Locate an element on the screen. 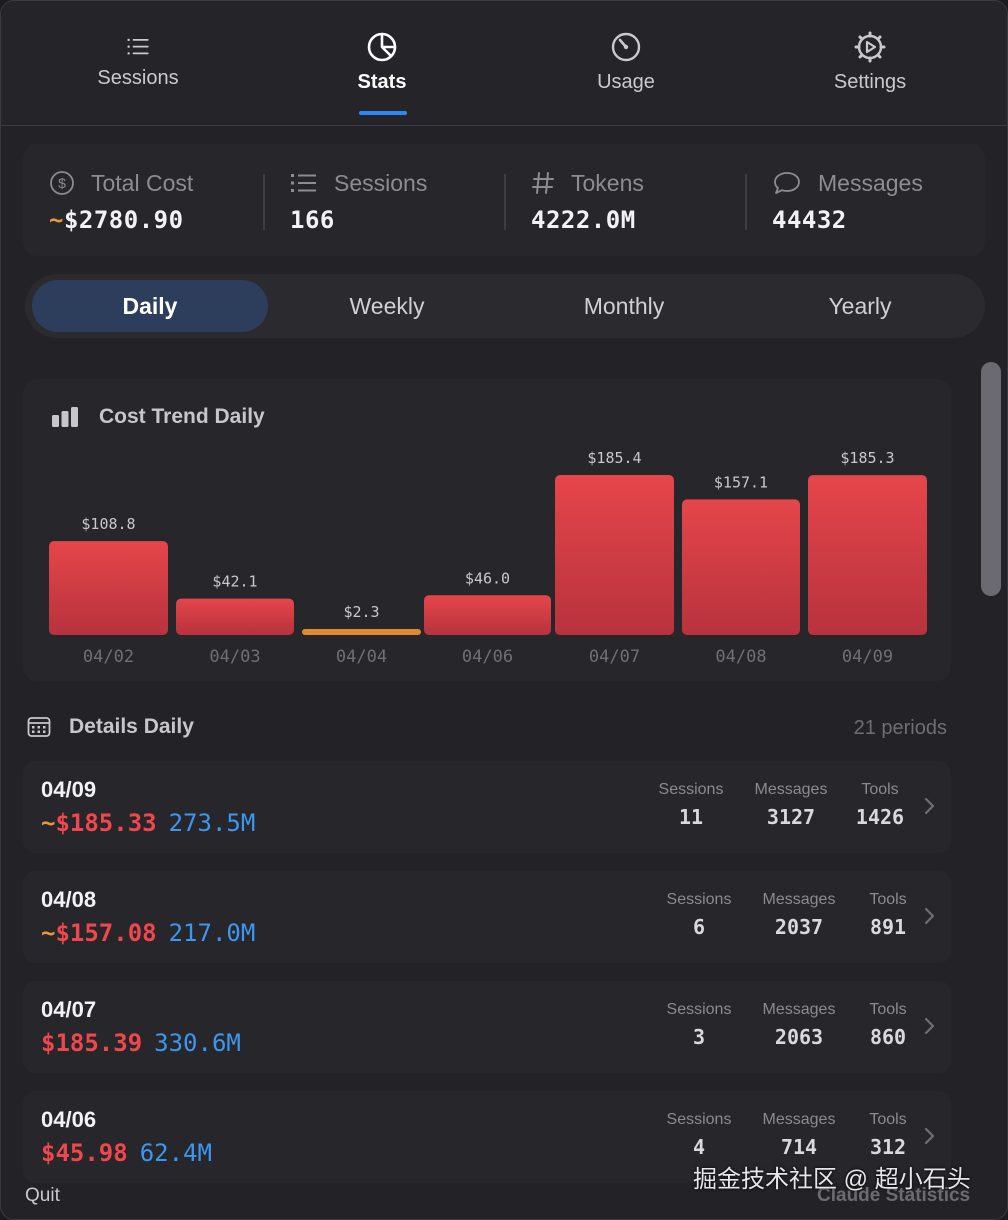 This screenshot has width=1008, height=1220. row-messages: Messages 714 is located at coordinates (799, 1135).